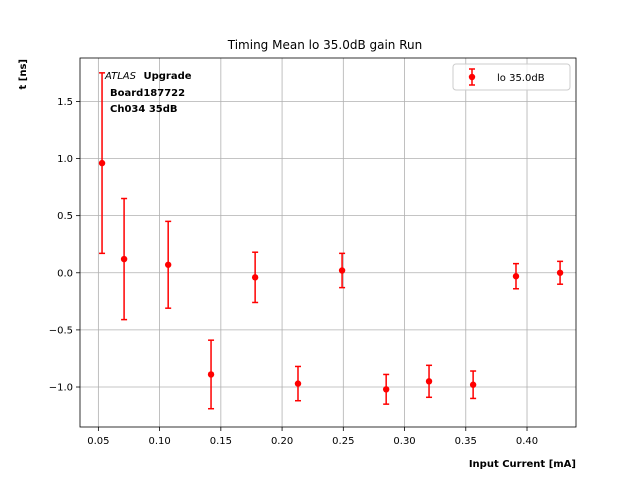  What do you see at coordinates (466, 441) in the screenshot?
I see `x-tick-label-6: 0.35` at bounding box center [466, 441].